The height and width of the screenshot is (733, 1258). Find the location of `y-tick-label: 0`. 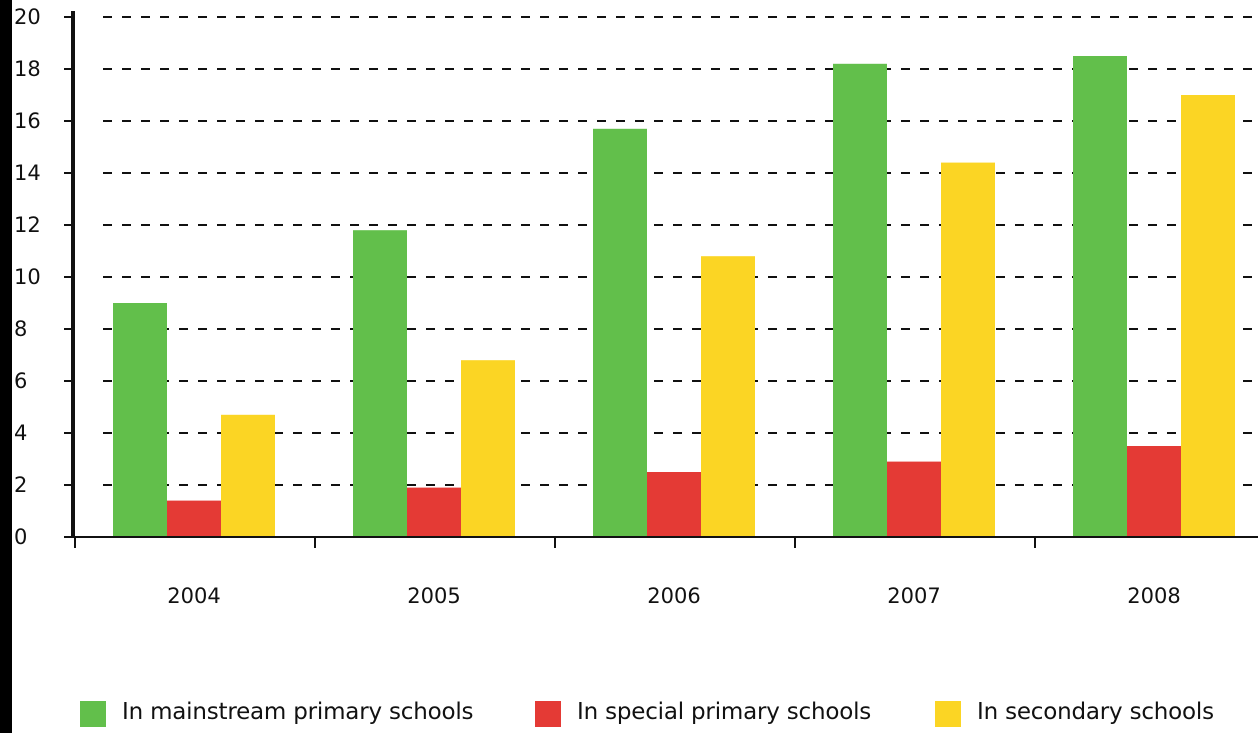

y-tick-label: 0 is located at coordinates (20, 537).